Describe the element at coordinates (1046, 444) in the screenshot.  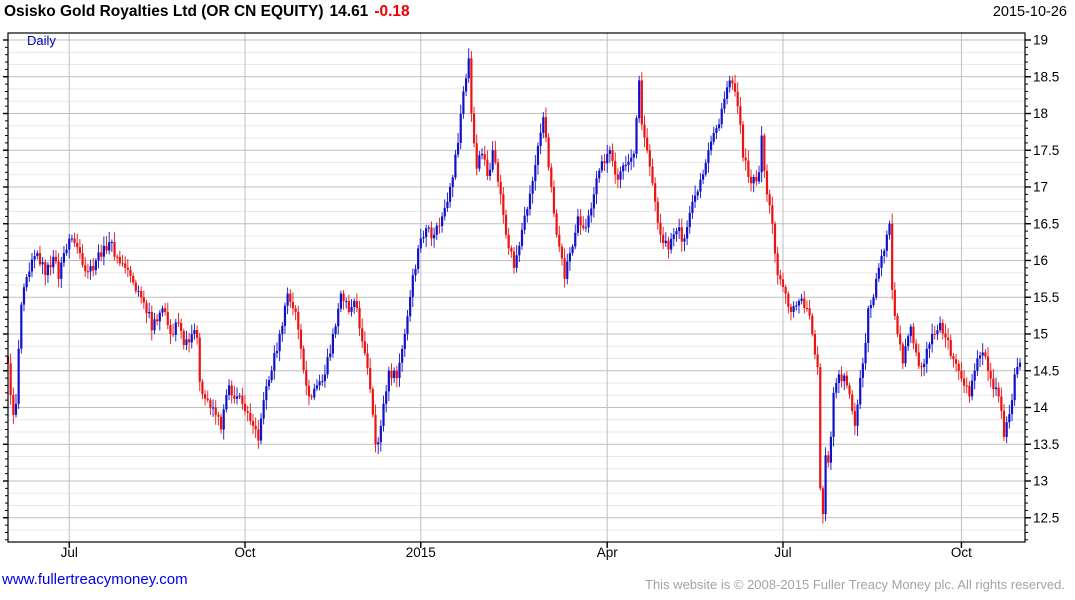
I see `svg-text: 13.5` at that location.